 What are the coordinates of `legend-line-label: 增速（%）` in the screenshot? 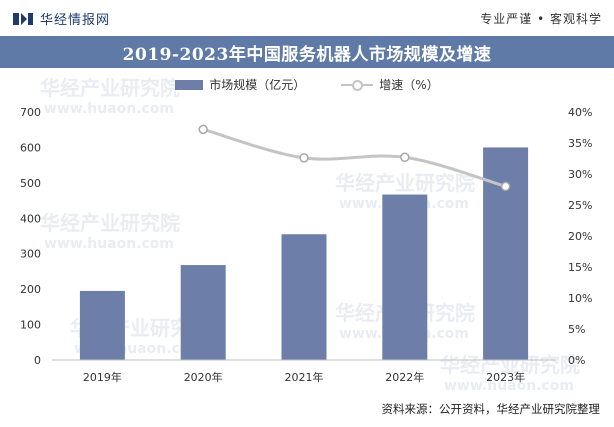 It's located at (408, 84).